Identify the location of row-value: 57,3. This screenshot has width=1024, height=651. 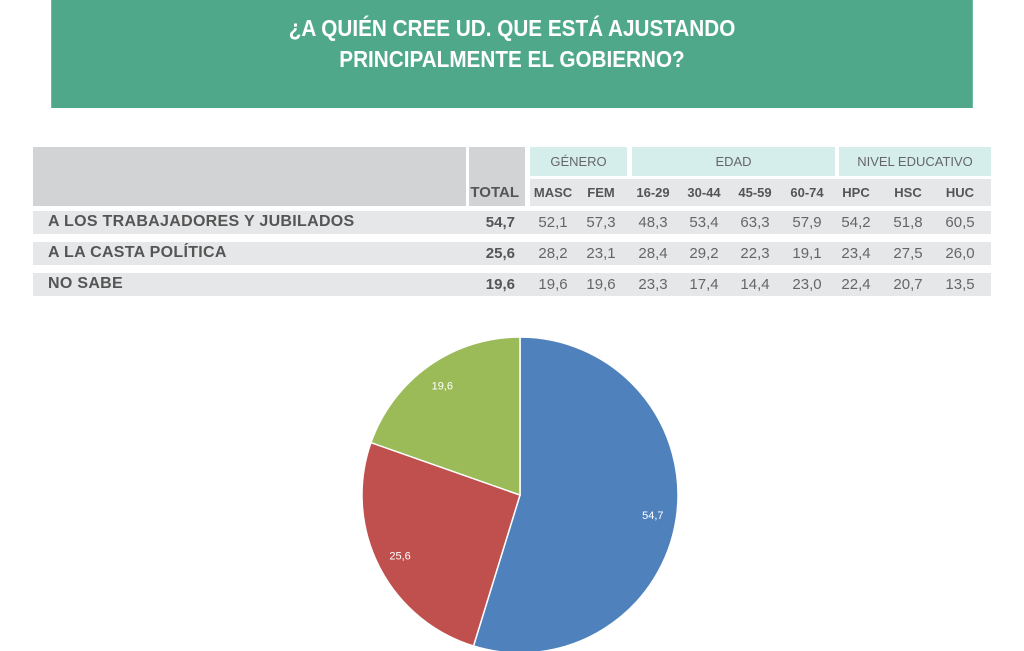
(601, 222).